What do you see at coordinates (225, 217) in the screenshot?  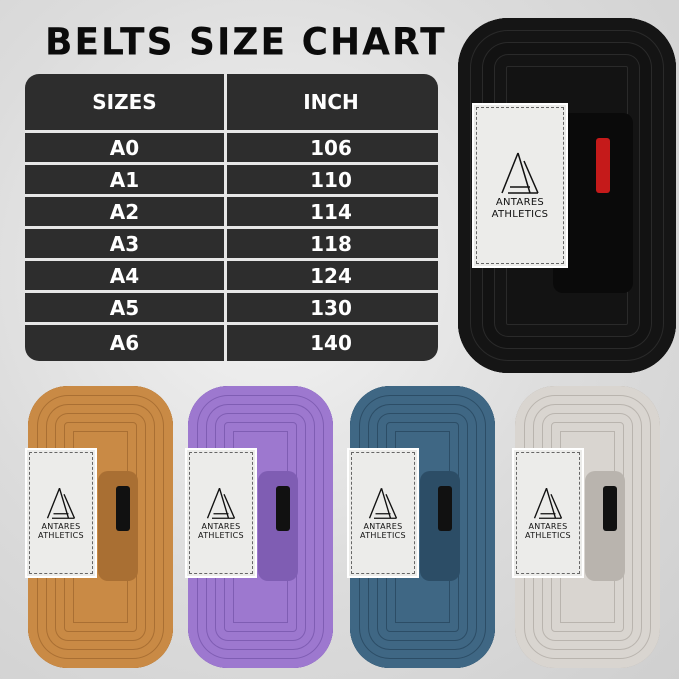 I see `column-divider` at bounding box center [225, 217].